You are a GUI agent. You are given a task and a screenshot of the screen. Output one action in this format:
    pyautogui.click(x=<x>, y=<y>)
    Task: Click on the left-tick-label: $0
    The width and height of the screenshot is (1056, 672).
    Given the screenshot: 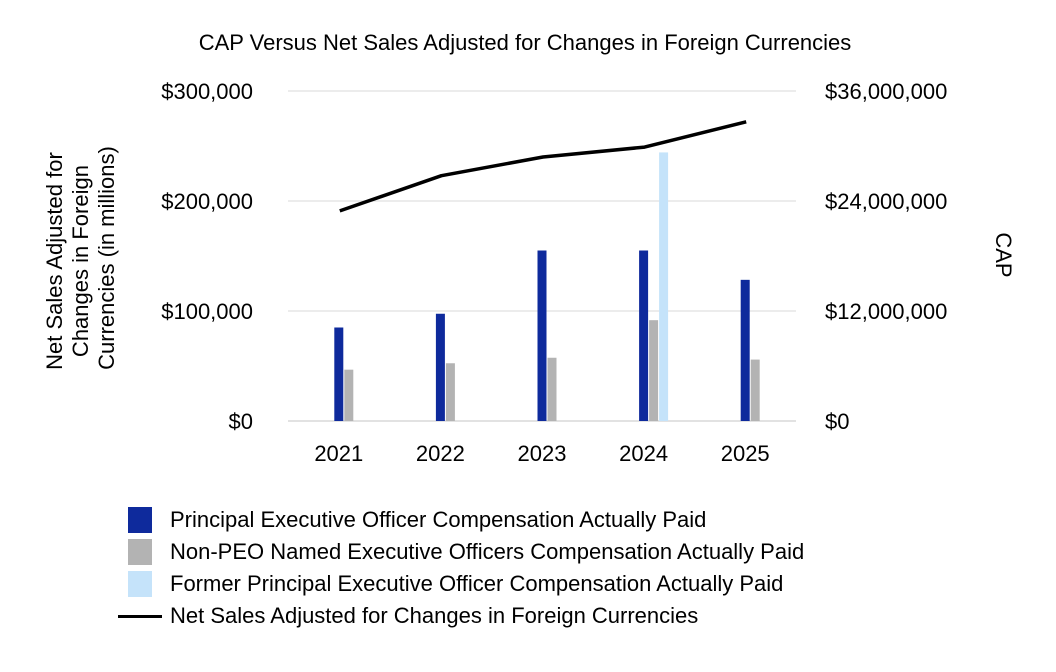 What is the action you would take?
    pyautogui.click(x=241, y=421)
    